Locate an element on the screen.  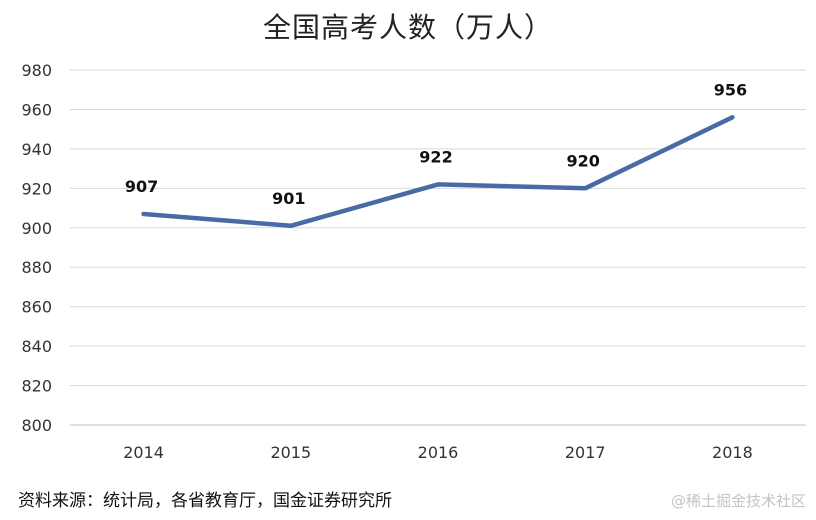
chart-title: 全国高考人数（万人） is located at coordinates (407, 27).